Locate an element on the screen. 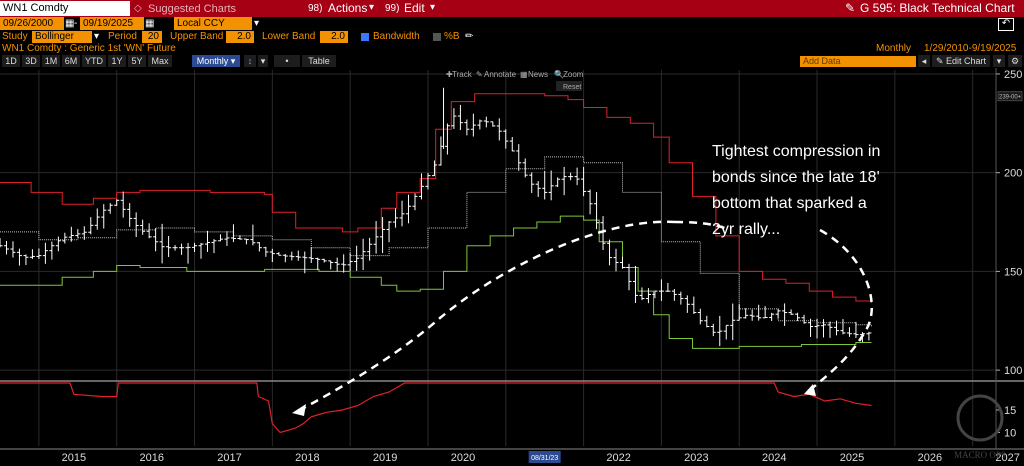 This screenshot has width=1024, height=466. annotate-icon: ✎ is located at coordinates (479, 74).